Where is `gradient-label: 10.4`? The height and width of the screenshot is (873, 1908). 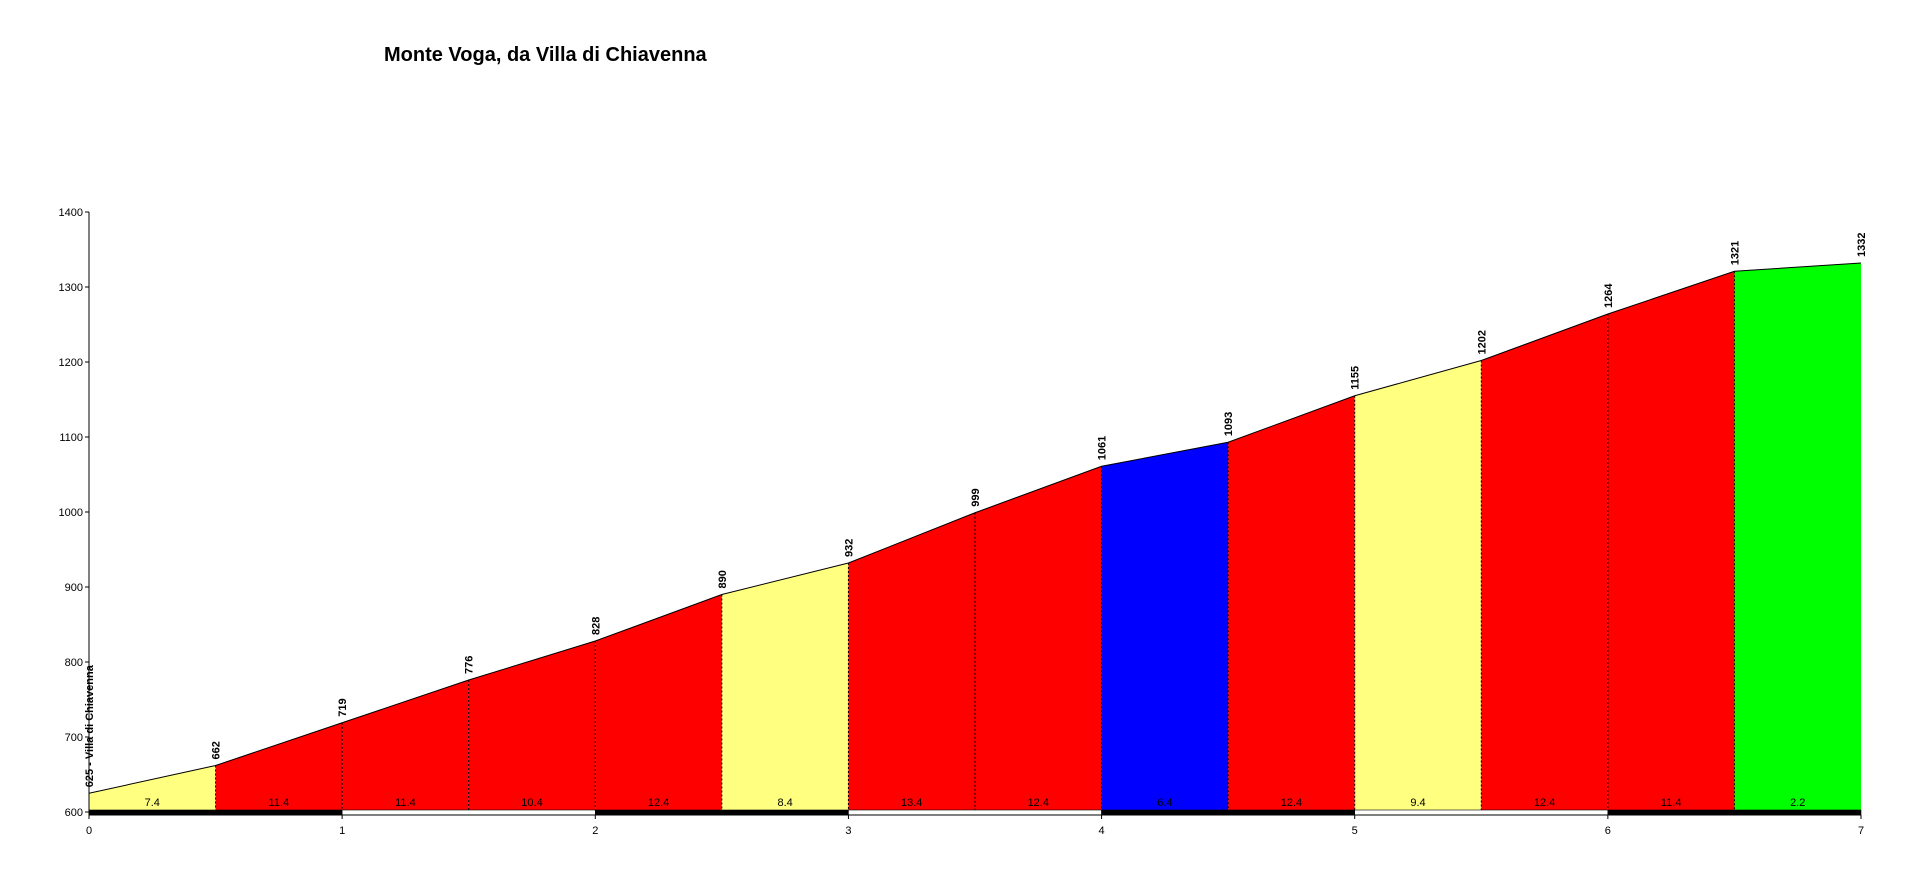 gradient-label: 10.4 is located at coordinates (531, 803).